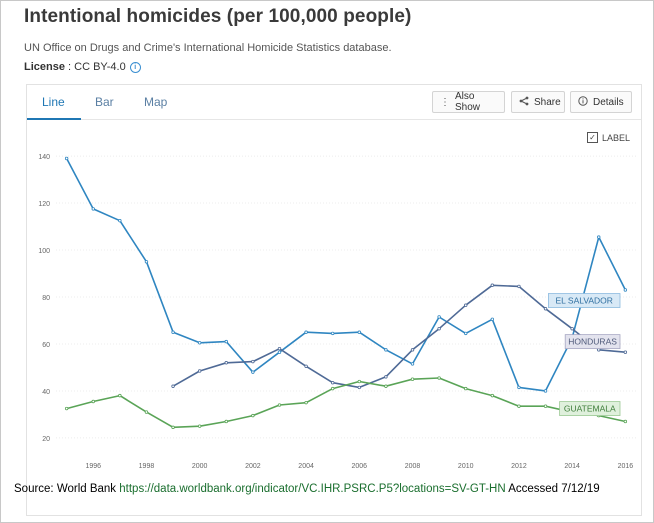  I want to click on footer-accessed: Accessed 7/12/19, so click(552, 489).